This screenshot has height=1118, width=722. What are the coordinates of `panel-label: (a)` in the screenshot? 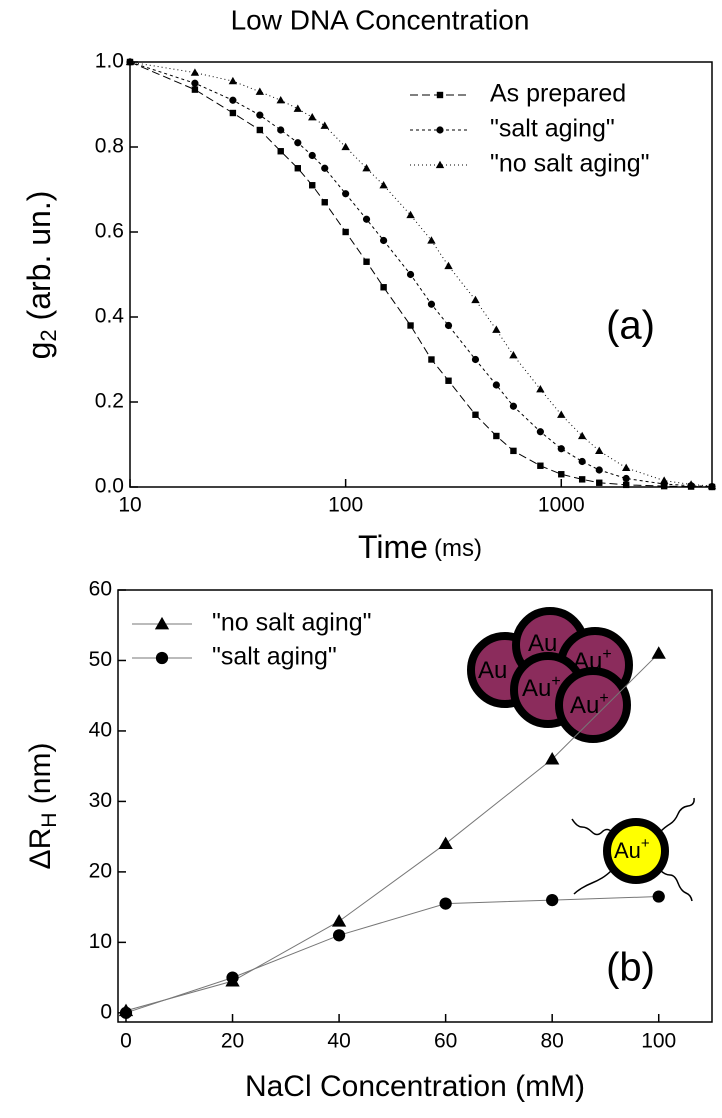 It's located at (630, 326).